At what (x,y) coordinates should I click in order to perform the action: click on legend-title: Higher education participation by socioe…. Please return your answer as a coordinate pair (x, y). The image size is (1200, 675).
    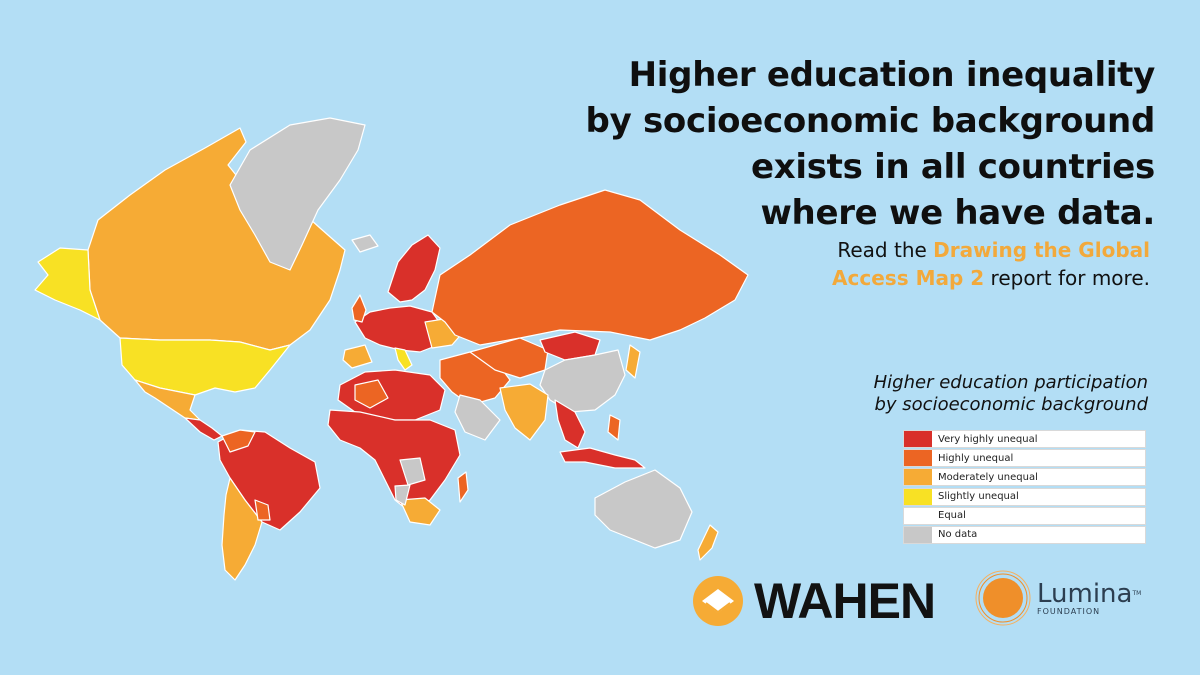
    Looking at the image, I should click on (938, 394).